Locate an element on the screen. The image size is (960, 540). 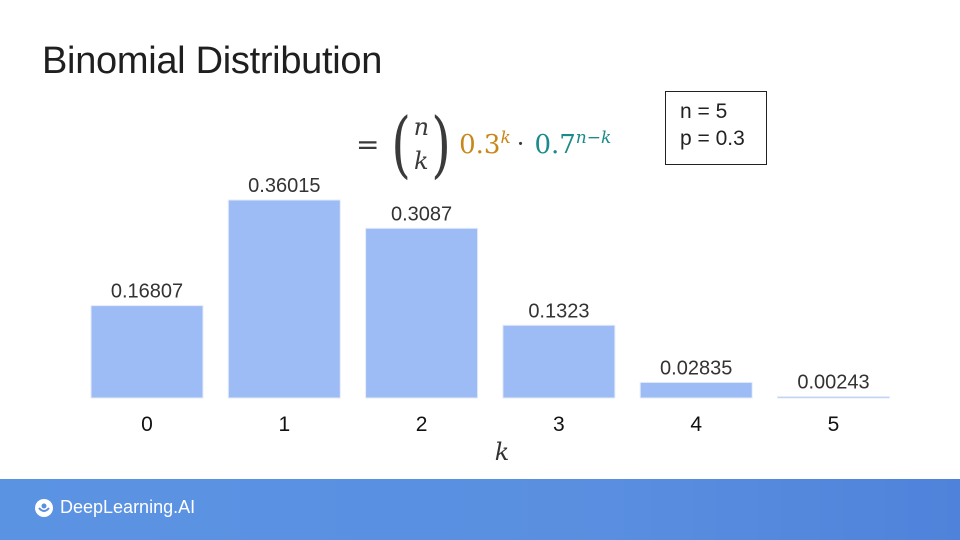
formula-binom-bottom: k is located at coordinates (421, 161).